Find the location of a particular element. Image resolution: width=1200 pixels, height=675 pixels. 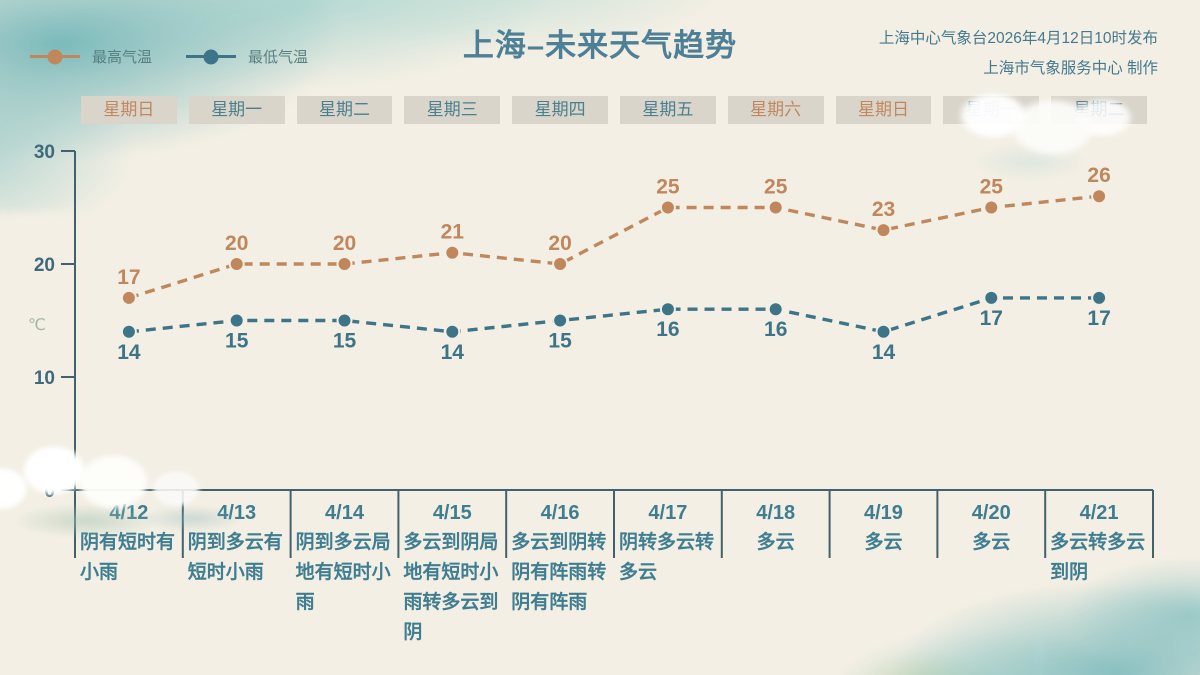

page-title: 上海–未来天气趋势 is located at coordinates (600, 45).